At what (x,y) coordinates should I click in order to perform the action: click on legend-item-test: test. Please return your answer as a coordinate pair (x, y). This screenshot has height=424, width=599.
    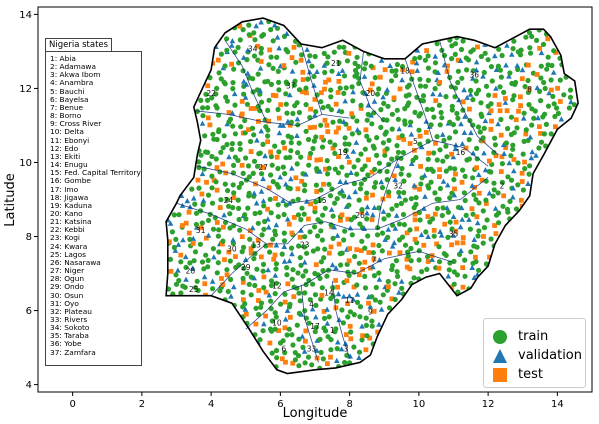
    Looking at the image, I should click on (538, 374).